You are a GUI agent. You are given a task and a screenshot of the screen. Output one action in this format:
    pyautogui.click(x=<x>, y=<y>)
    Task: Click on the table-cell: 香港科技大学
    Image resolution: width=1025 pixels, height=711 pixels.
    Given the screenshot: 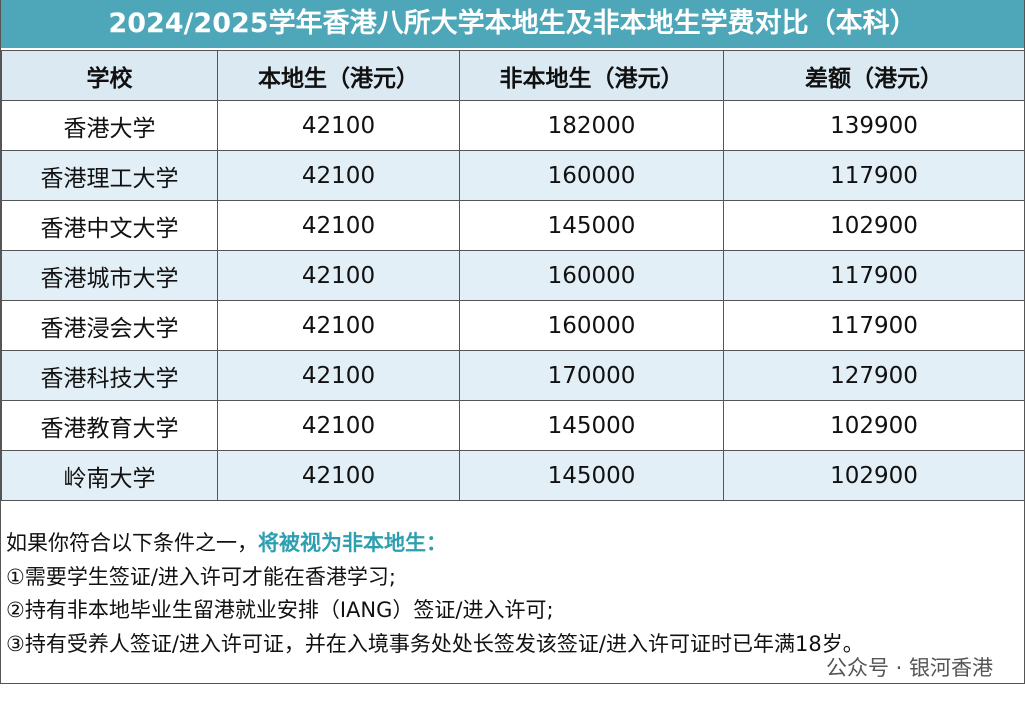 What is the action you would take?
    pyautogui.click(x=109, y=375)
    